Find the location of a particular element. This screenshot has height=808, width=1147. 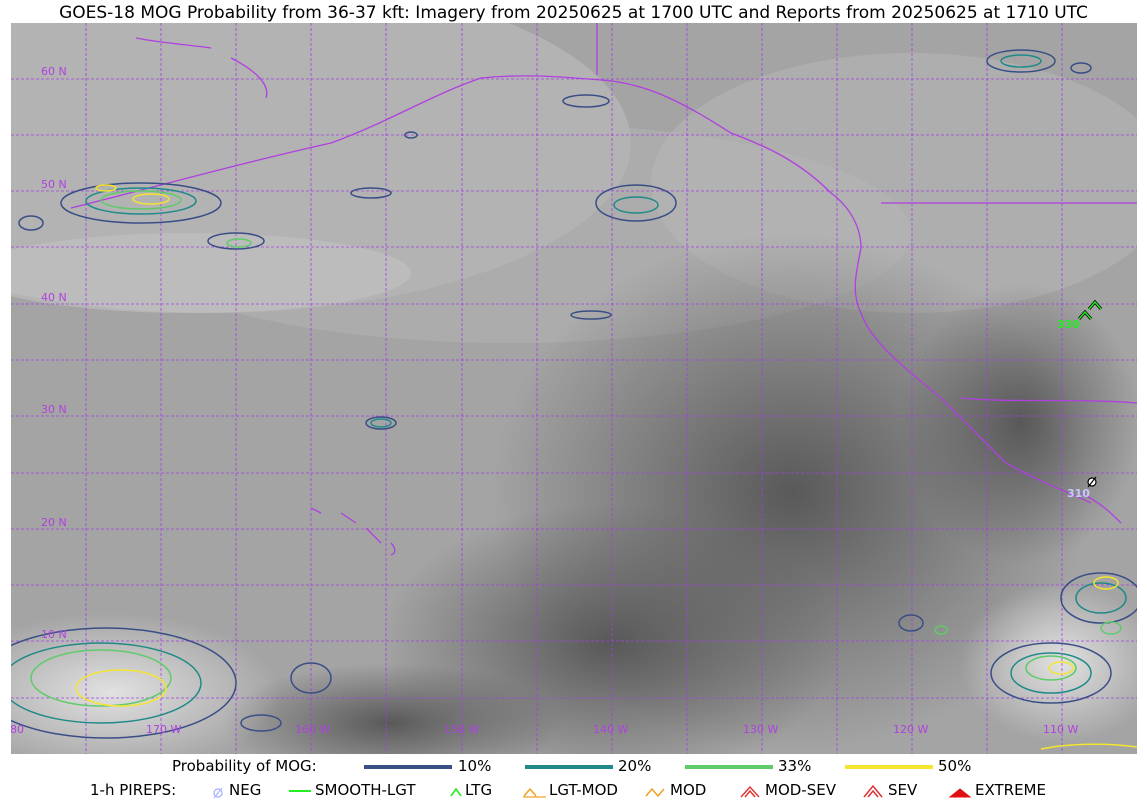

lgt-mod-caret-icon is located at coordinates (534, 792).